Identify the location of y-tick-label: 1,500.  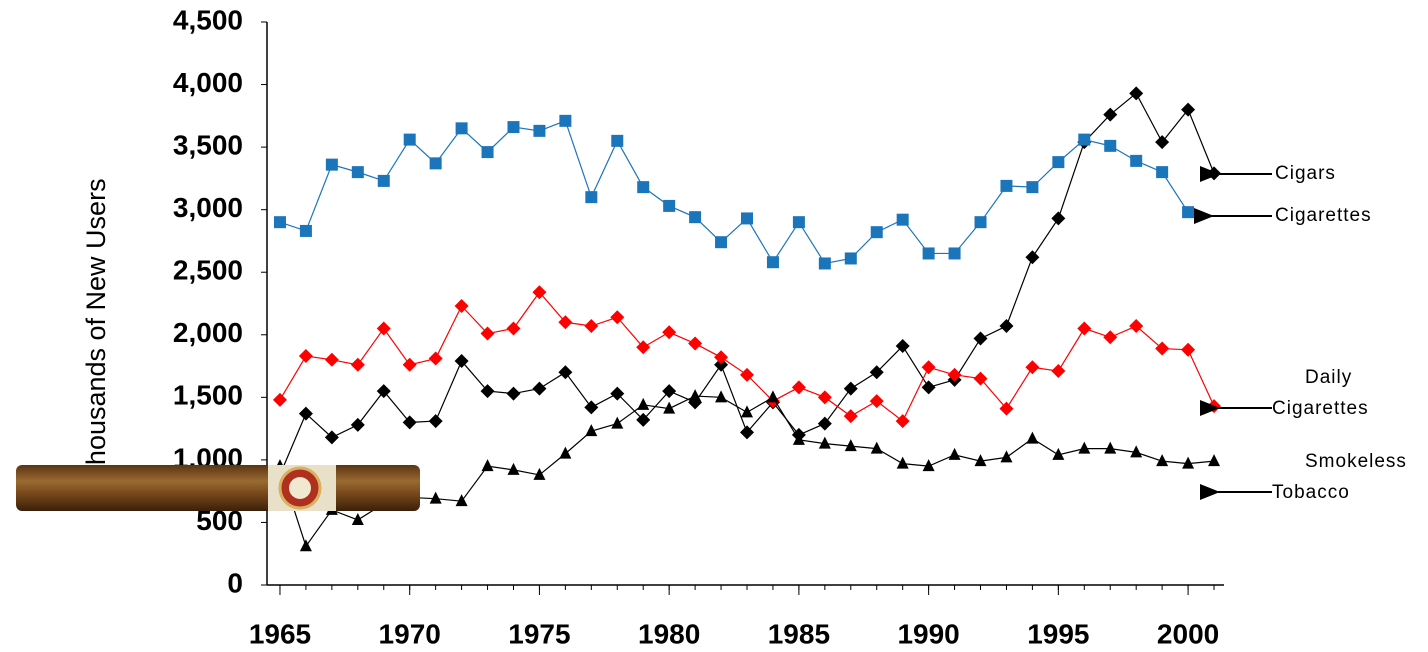
(208, 395).